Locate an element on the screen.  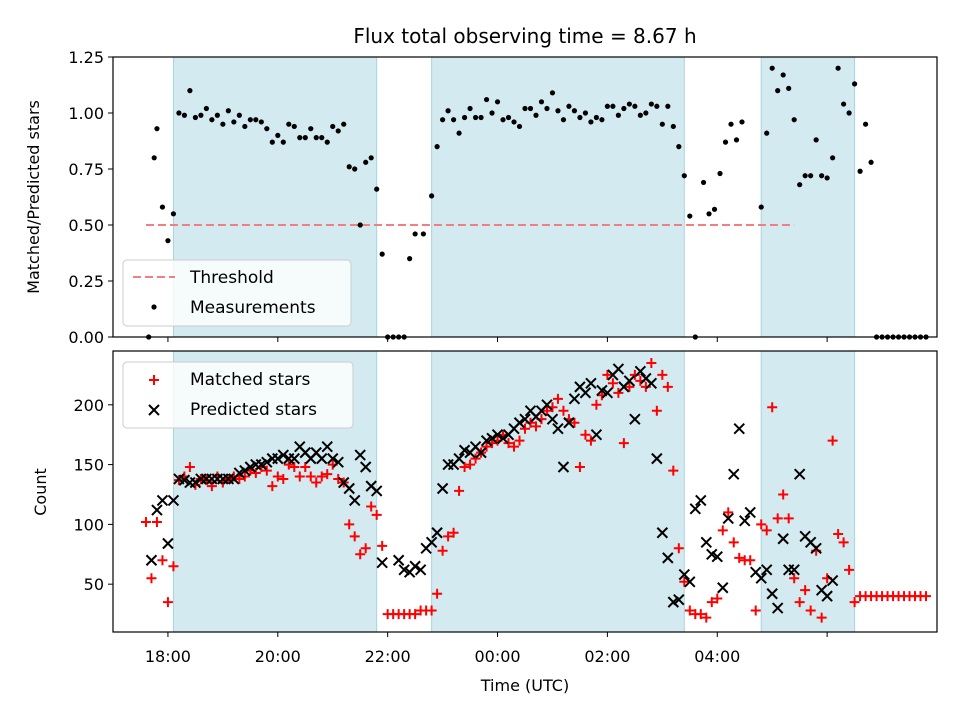
matched-stars-legend-label: Matched stars is located at coordinates (250, 380).